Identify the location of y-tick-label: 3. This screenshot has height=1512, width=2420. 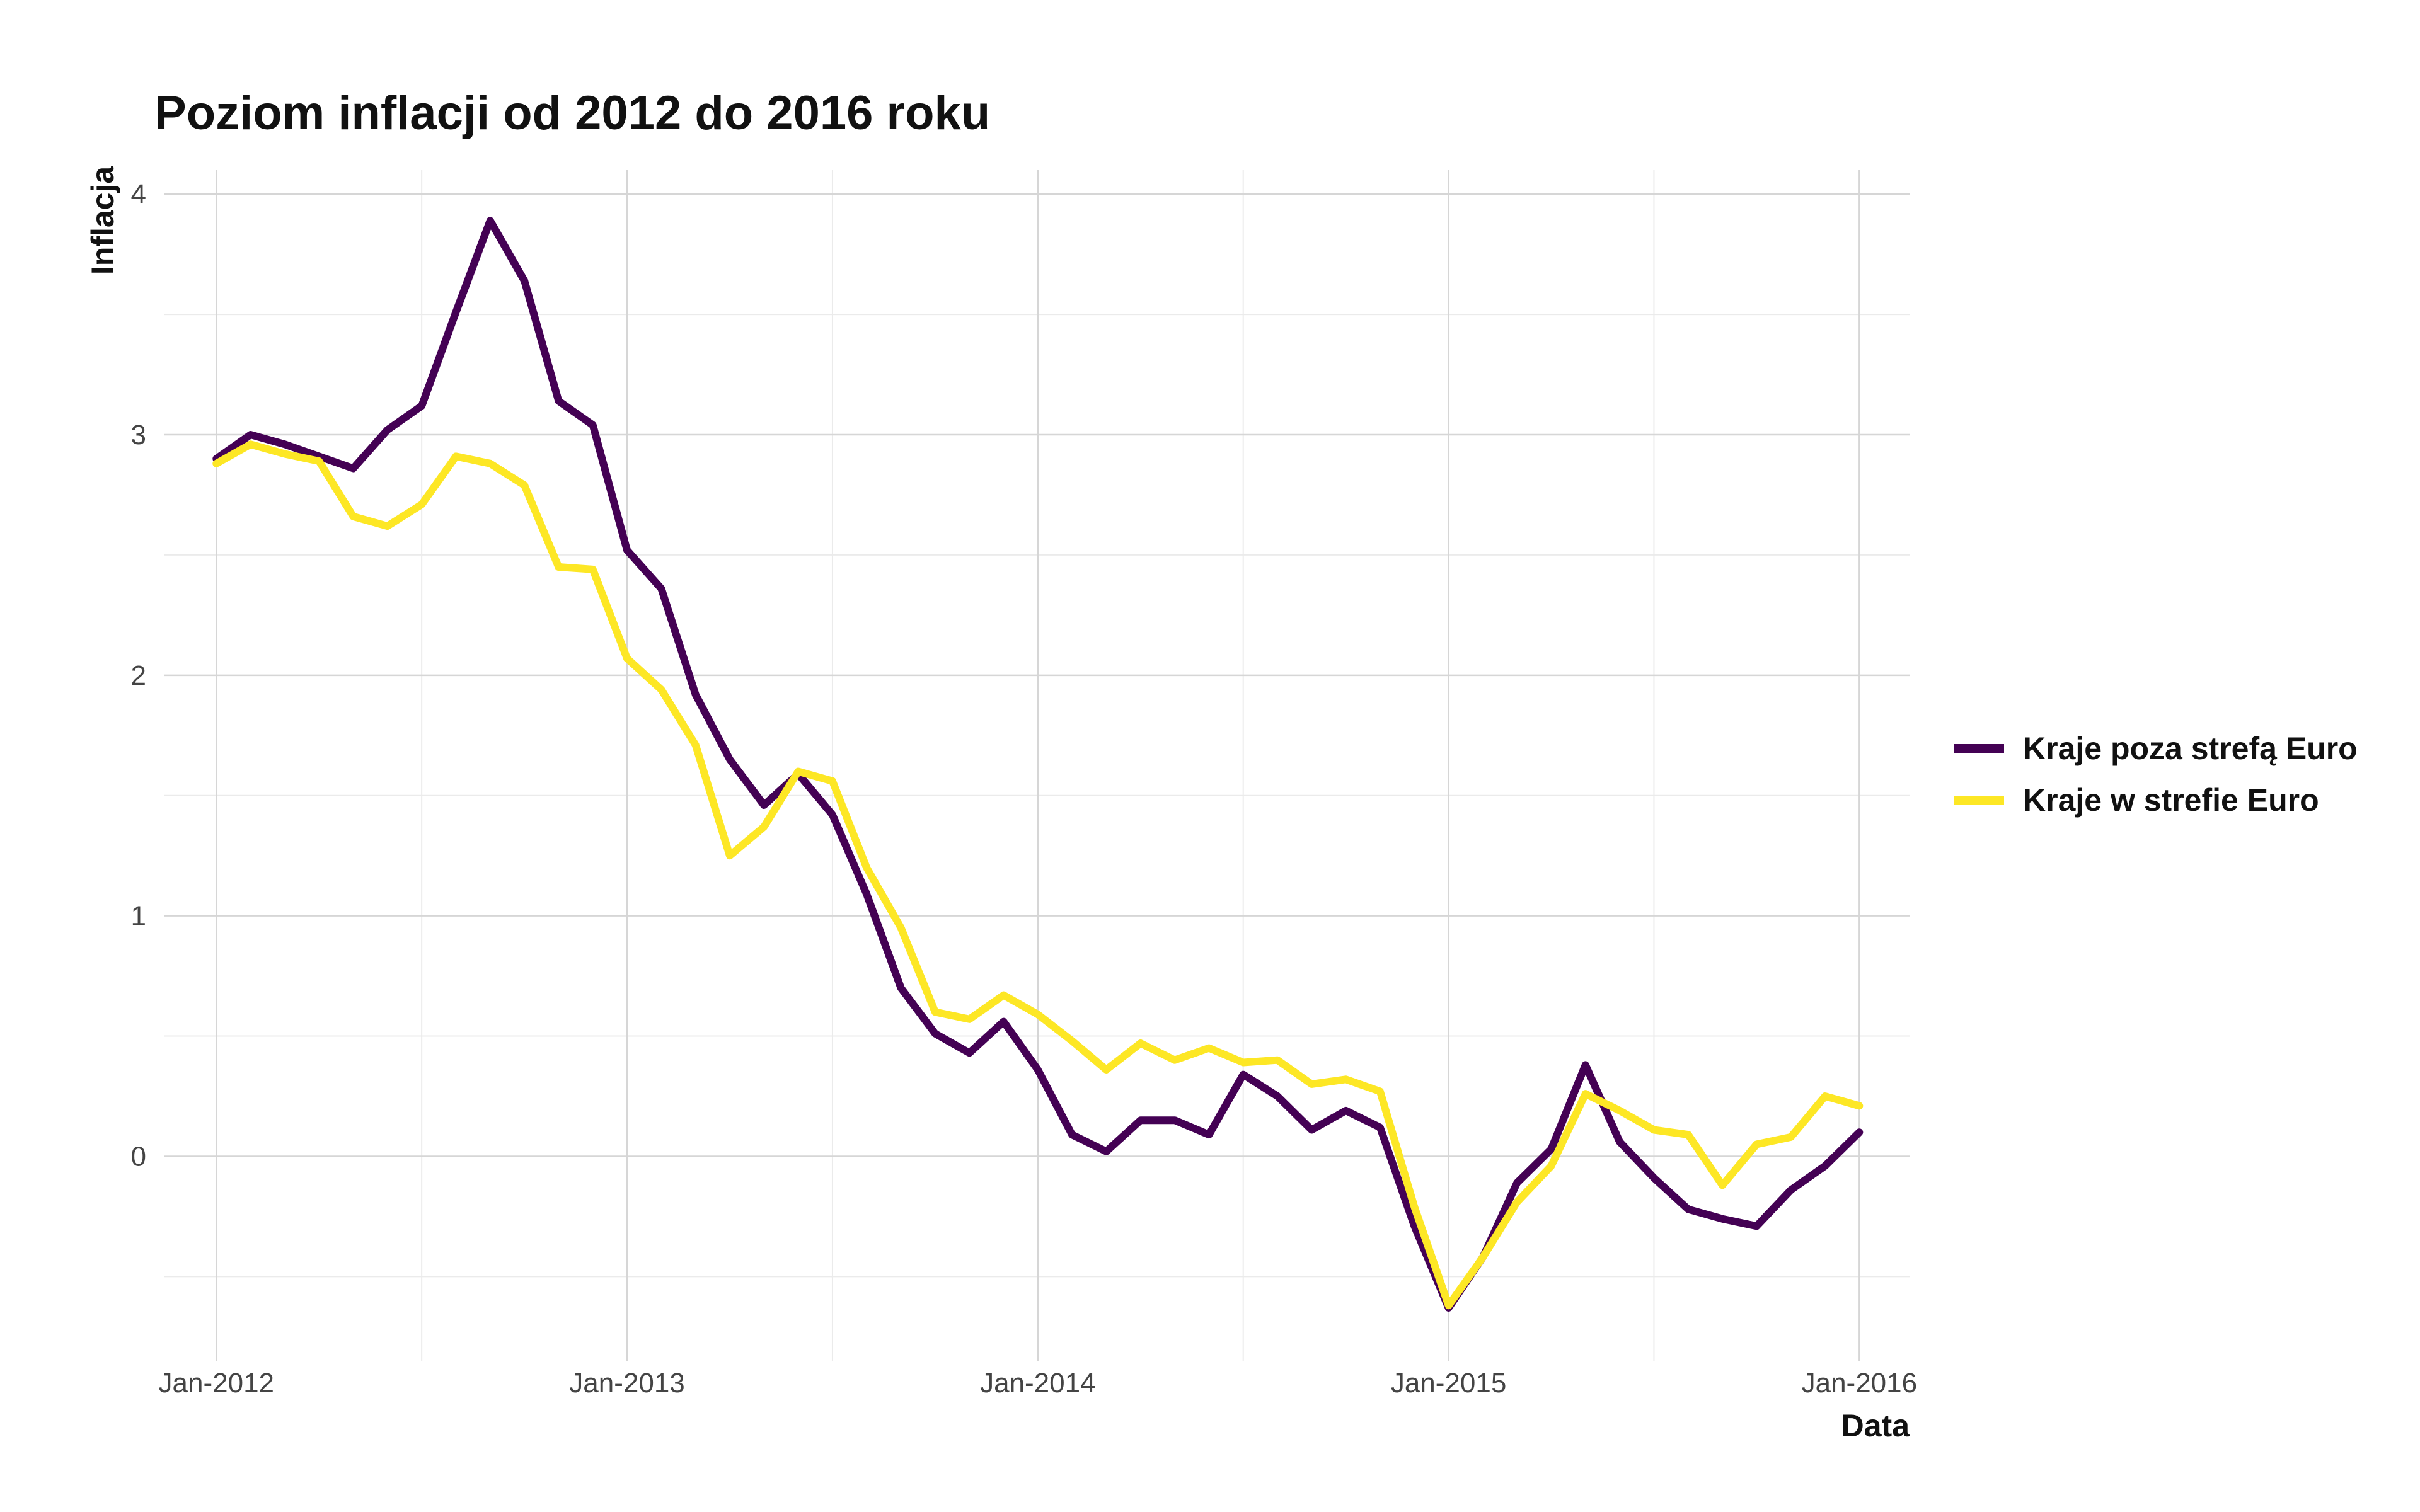
(139, 435).